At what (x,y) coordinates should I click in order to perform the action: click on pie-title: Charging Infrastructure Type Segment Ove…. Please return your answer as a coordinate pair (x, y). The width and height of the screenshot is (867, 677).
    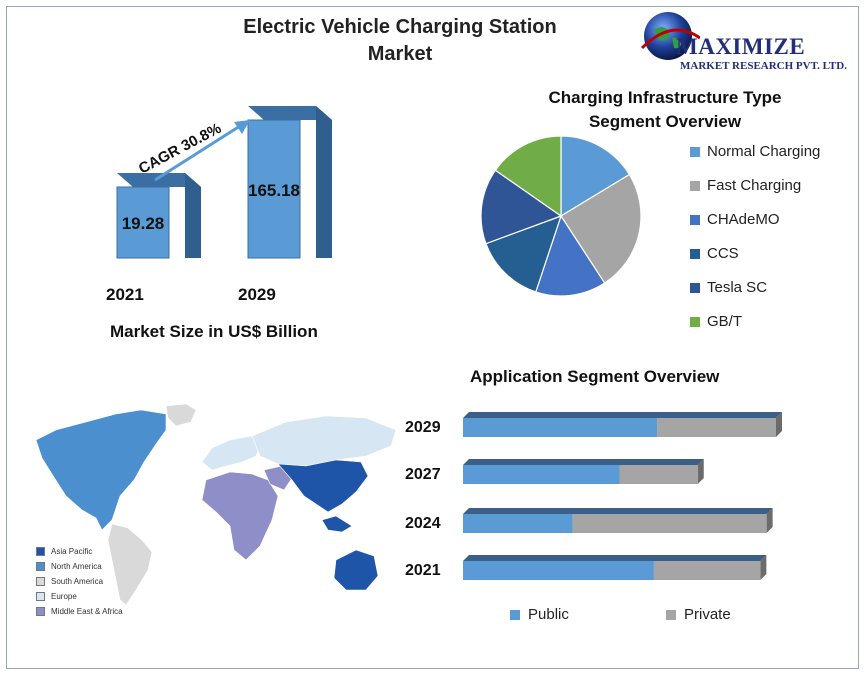
    Looking at the image, I should click on (665, 109).